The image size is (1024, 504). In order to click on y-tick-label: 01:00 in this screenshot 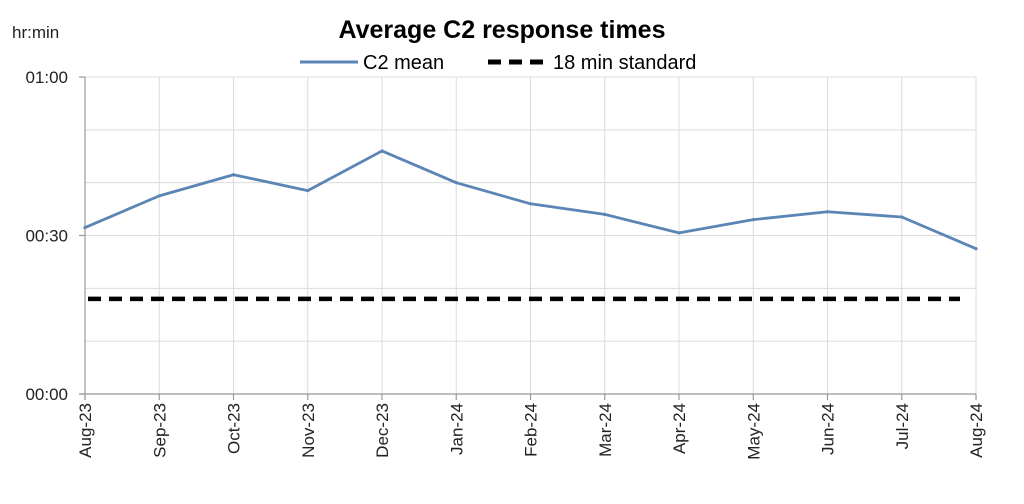, I will do `click(46, 77)`.